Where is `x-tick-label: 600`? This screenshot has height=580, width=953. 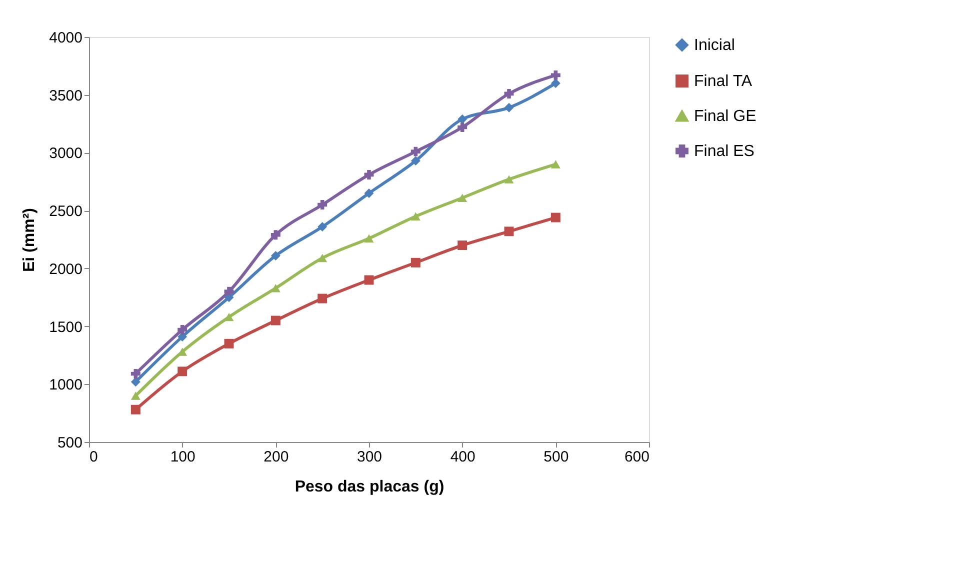
x-tick-label: 600 is located at coordinates (637, 457).